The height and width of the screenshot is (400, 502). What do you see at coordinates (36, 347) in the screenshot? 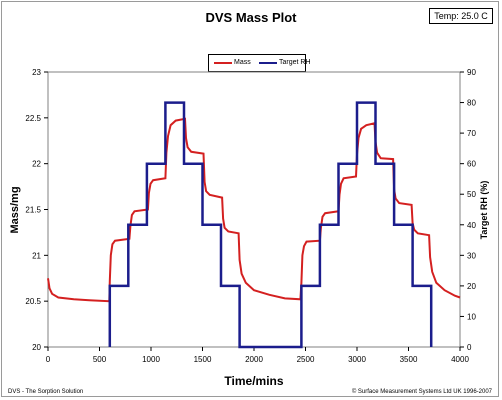
I see `y-tick-label: 20` at bounding box center [36, 347].